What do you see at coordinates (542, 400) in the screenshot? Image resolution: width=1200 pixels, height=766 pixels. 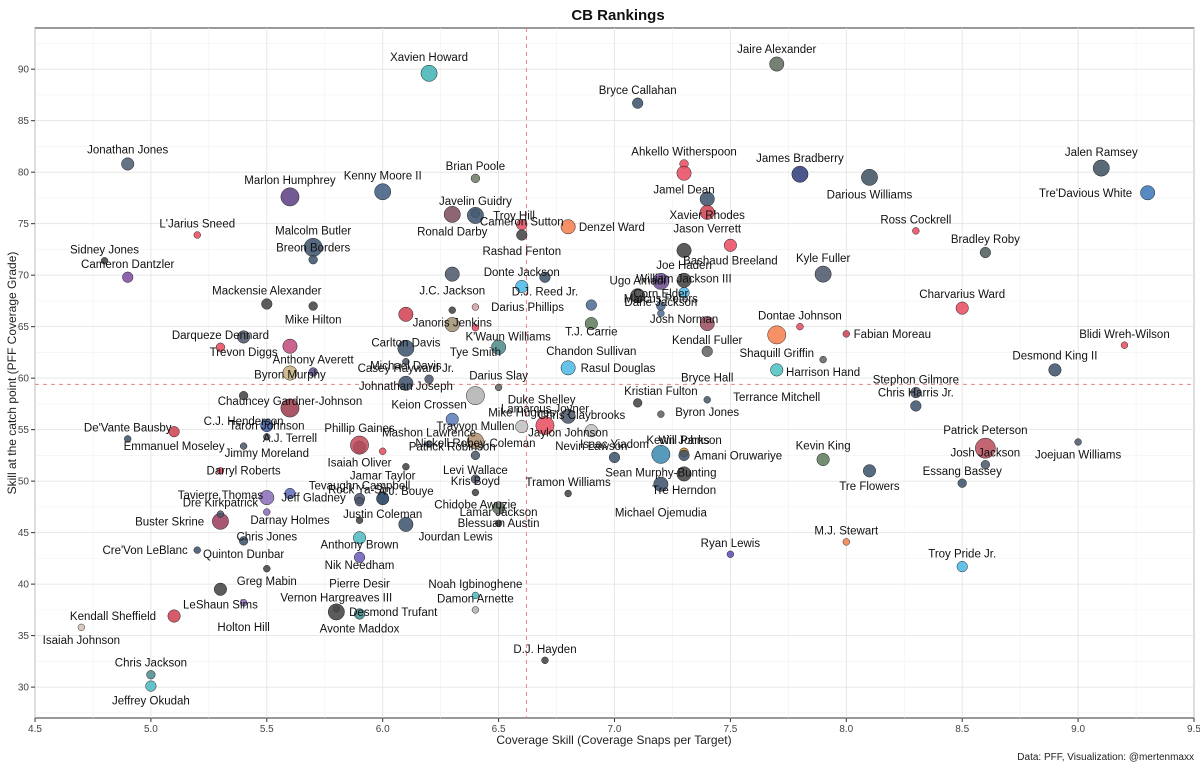 I see `point-label: Duke Shelley` at bounding box center [542, 400].